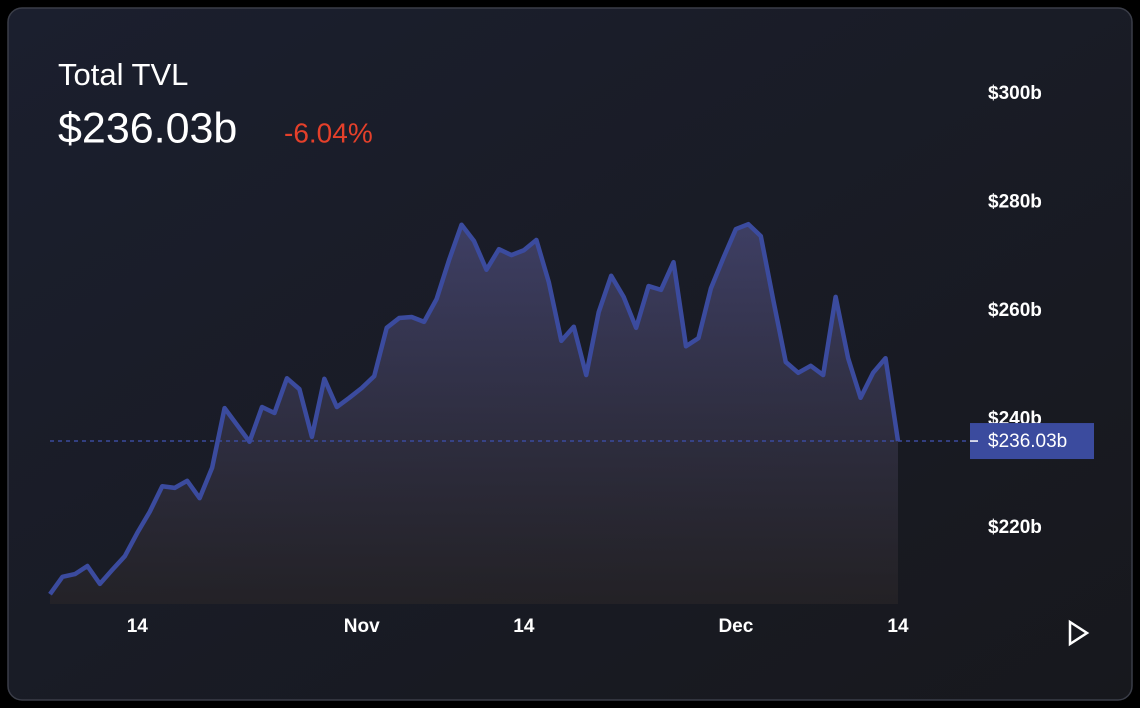  What do you see at coordinates (1079, 633) in the screenshot?
I see `play-button` at bounding box center [1079, 633].